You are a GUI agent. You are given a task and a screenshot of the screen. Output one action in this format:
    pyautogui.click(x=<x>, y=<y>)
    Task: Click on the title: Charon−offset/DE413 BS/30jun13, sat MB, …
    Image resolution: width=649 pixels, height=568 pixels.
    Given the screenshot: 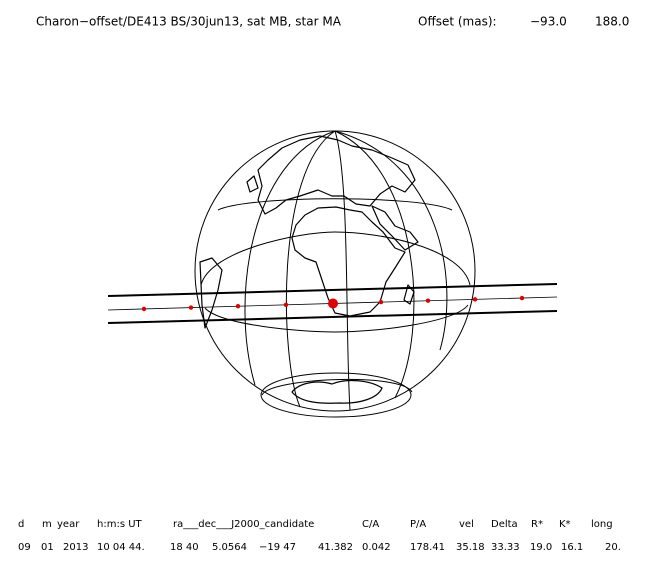 What is the action you would take?
    pyautogui.click(x=189, y=22)
    